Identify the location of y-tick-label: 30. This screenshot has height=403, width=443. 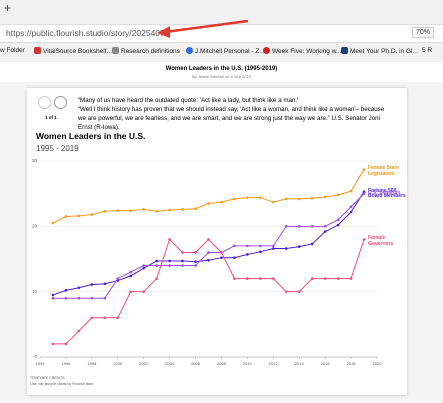
(35, 160).